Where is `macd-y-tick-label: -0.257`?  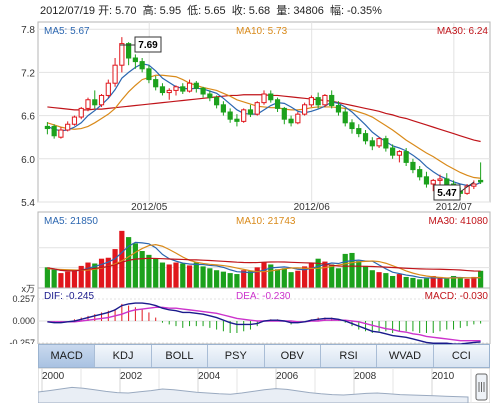 macd-y-tick-label: -0.257 is located at coordinates (22, 341).